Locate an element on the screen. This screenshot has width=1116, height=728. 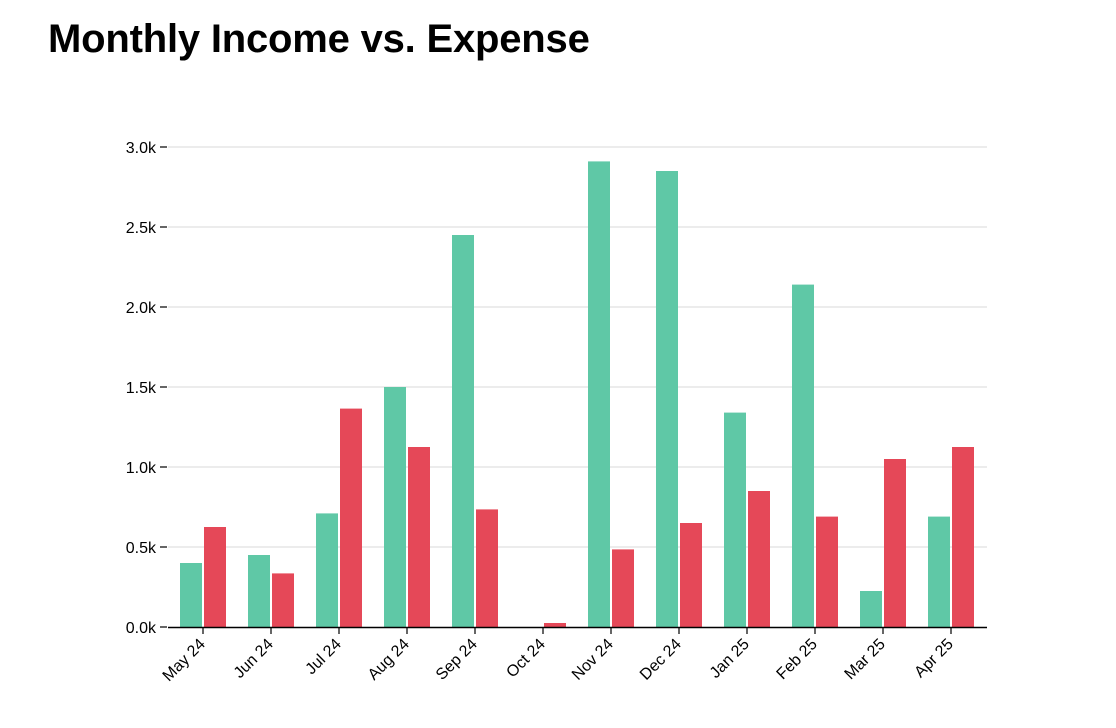
y-tick-label: 3.0k is located at coordinates (141, 148).